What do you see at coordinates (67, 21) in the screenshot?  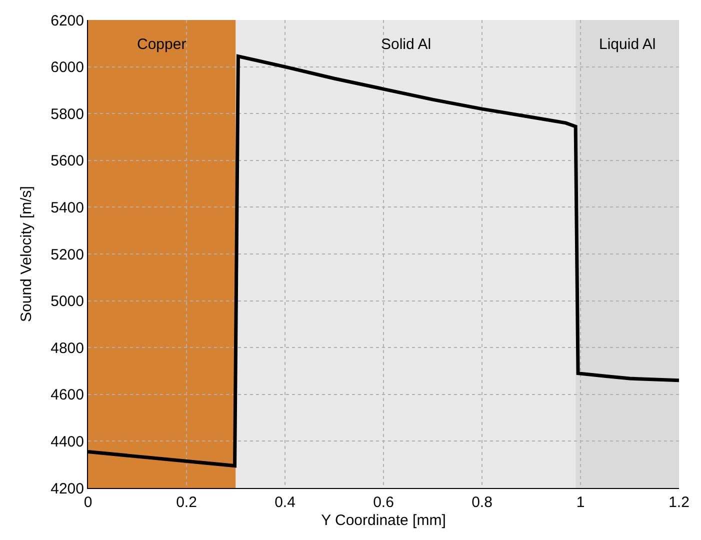 I see `y-tick-label: 6200` at bounding box center [67, 21].